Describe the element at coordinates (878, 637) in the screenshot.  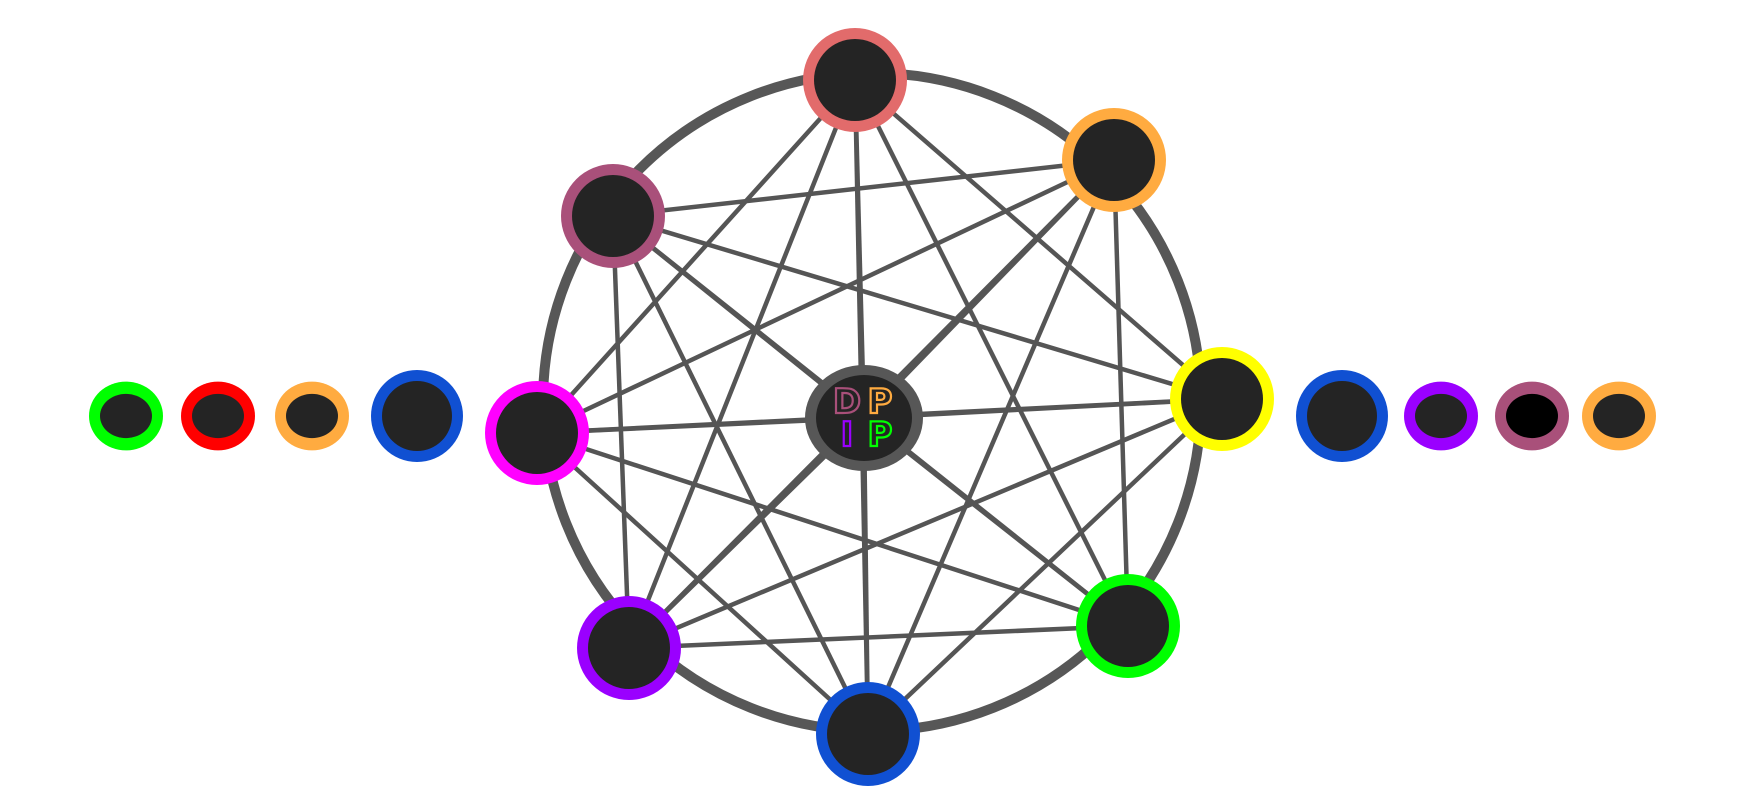
I see `edge-lower-right-lower-left` at that location.